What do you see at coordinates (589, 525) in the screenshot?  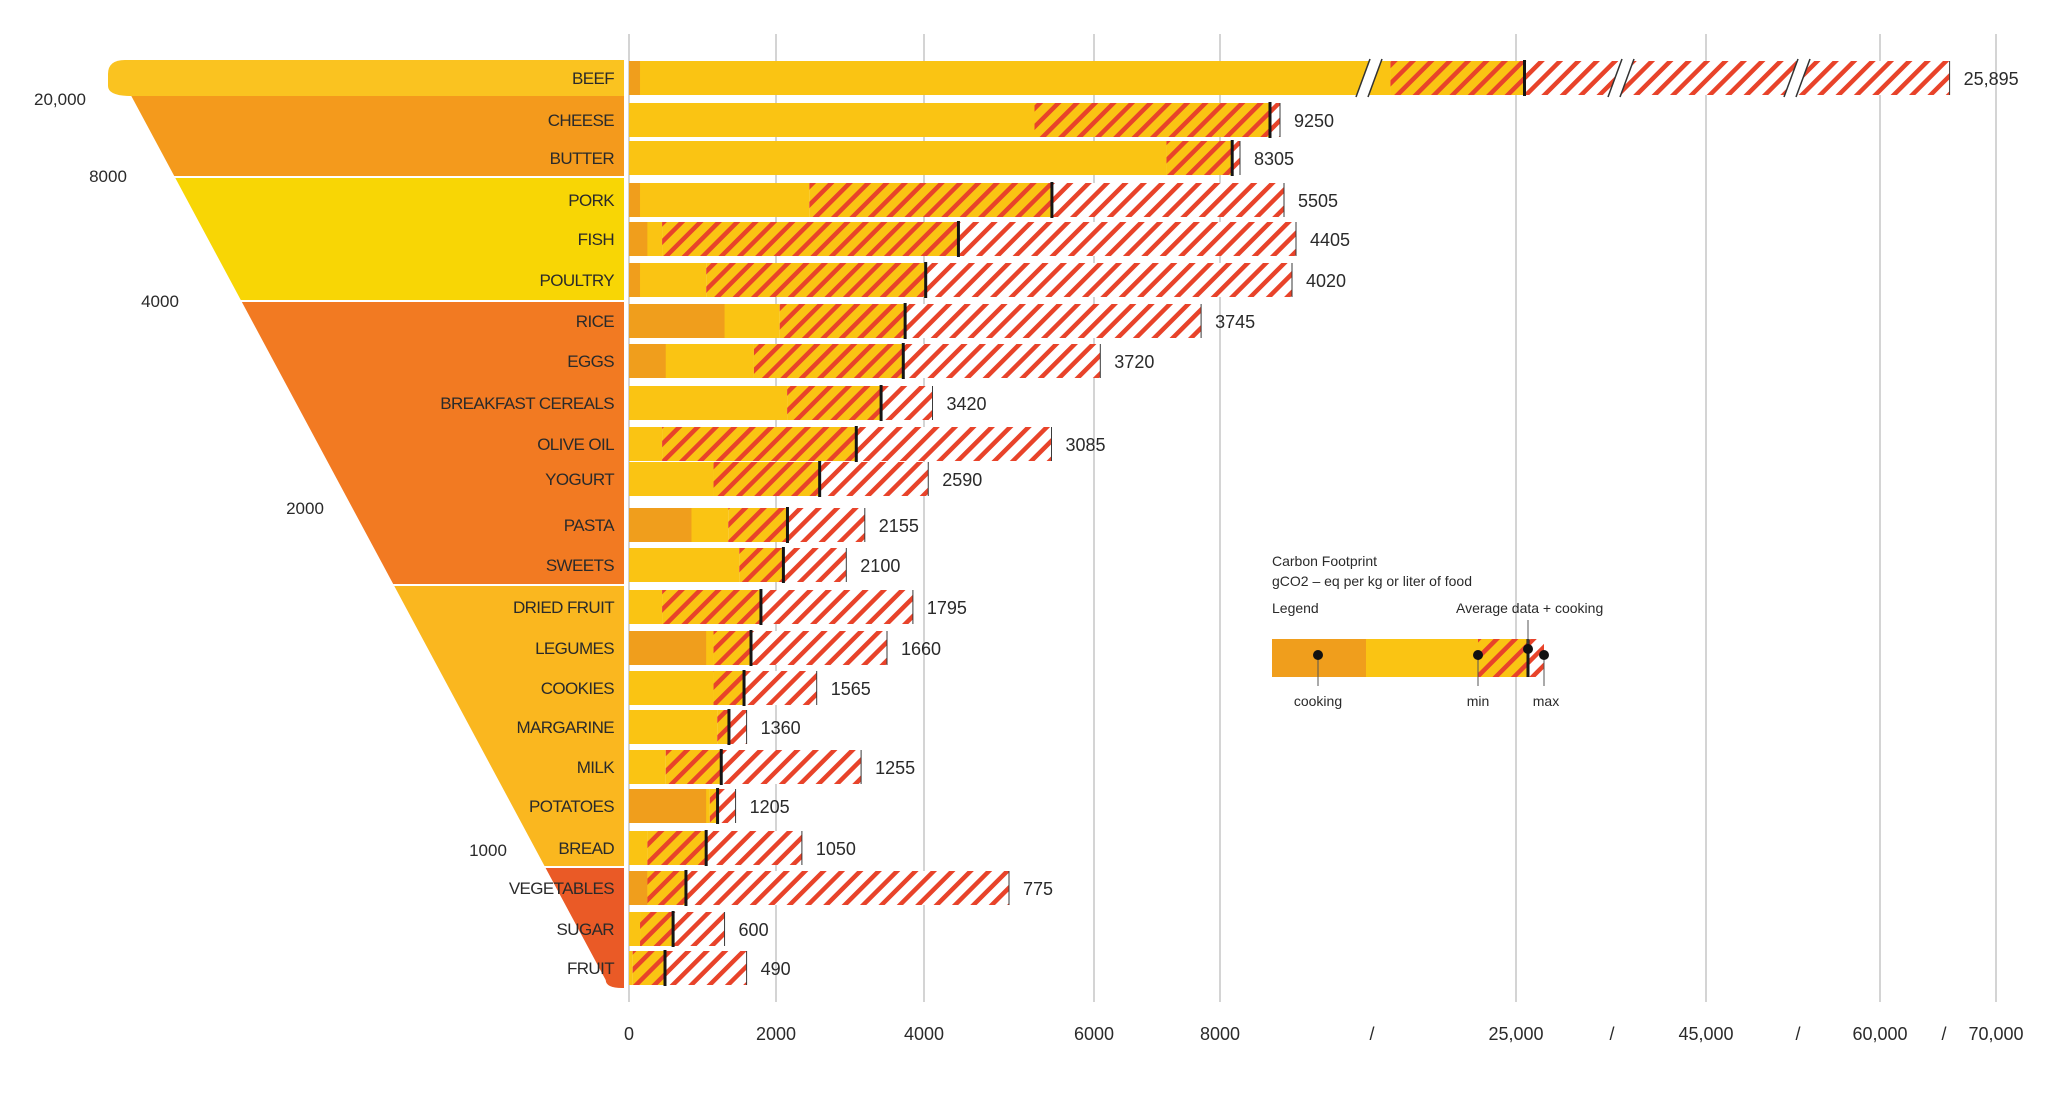 I see `category-label: PASTA` at bounding box center [589, 525].